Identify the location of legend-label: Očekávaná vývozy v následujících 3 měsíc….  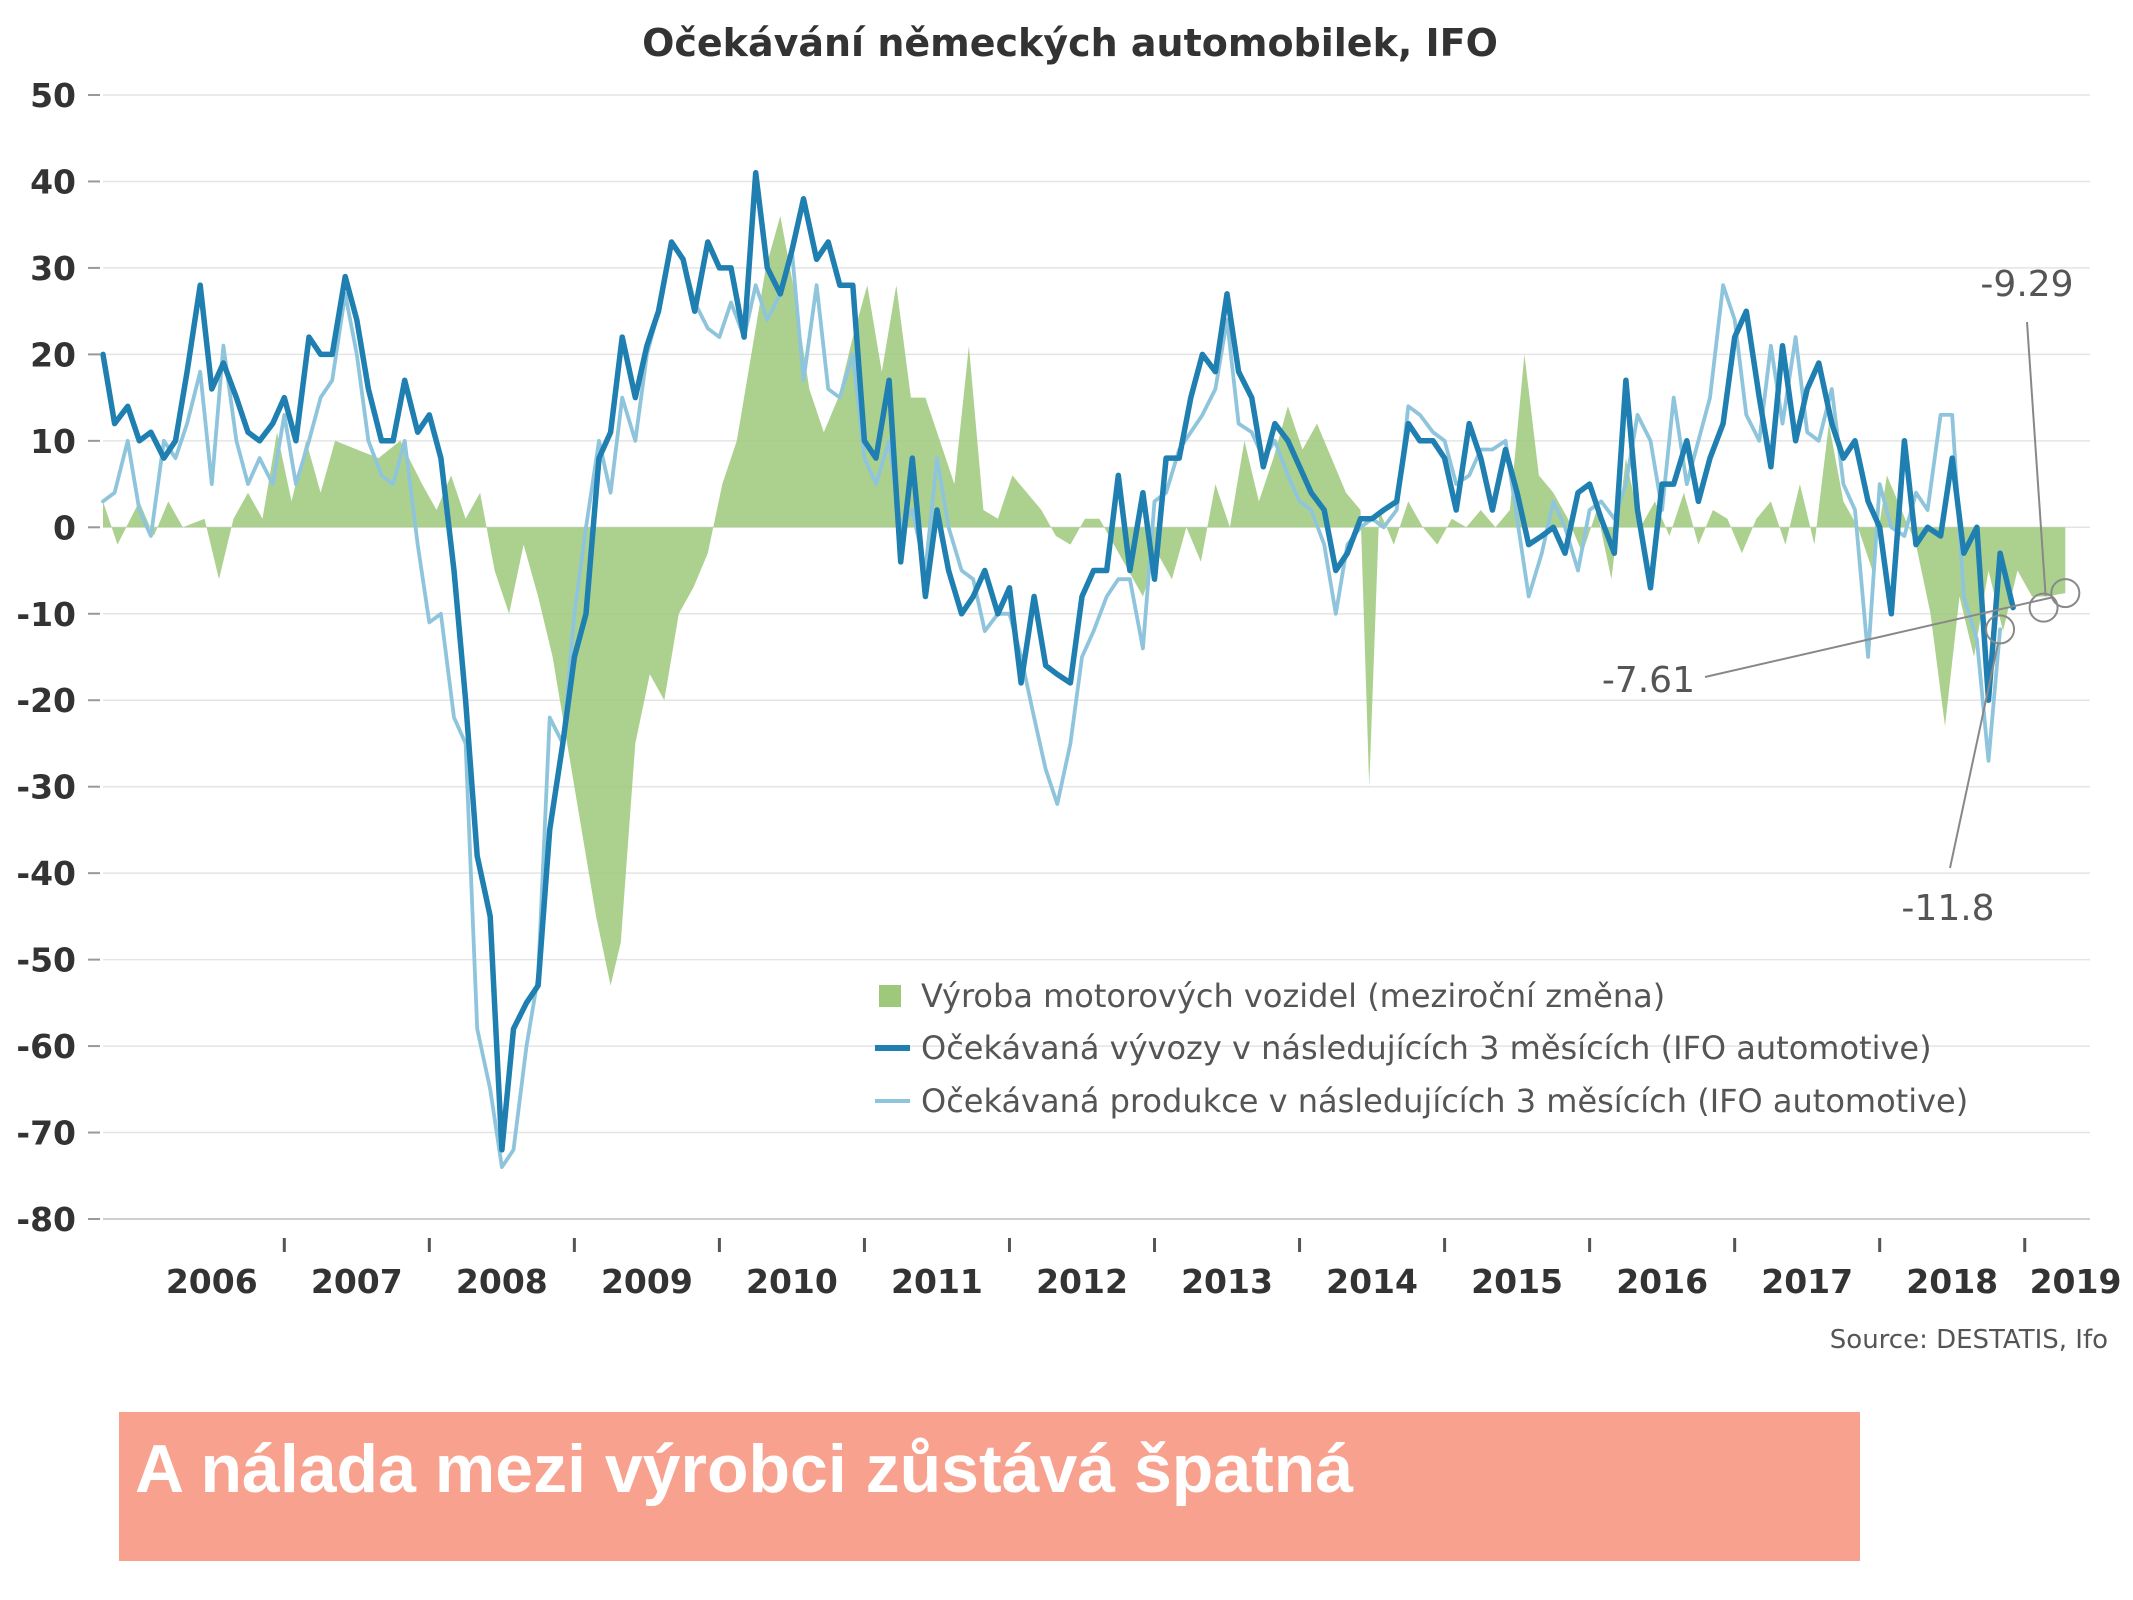
(1426, 1048).